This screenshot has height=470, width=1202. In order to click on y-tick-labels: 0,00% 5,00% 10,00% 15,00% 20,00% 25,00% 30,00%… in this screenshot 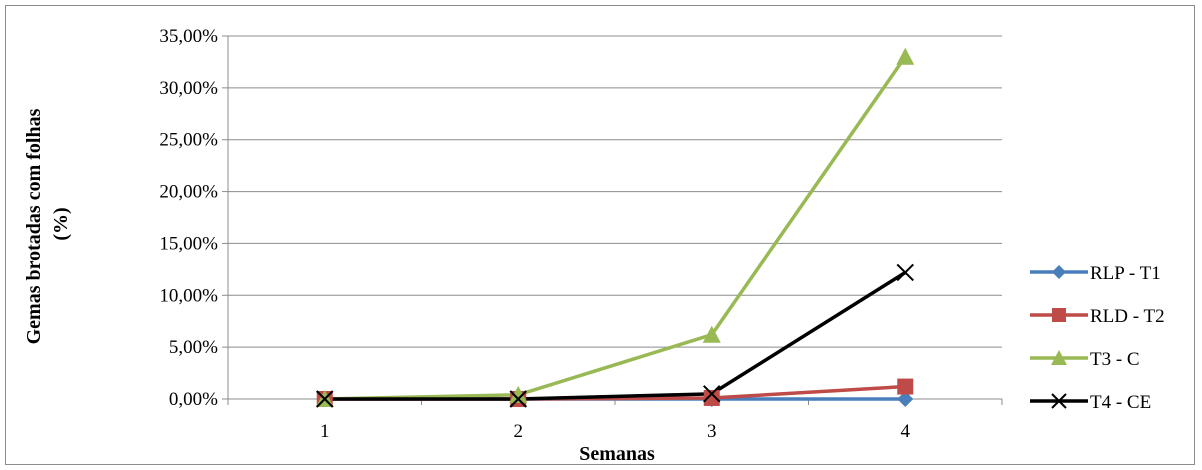, I will do `click(188, 218)`.